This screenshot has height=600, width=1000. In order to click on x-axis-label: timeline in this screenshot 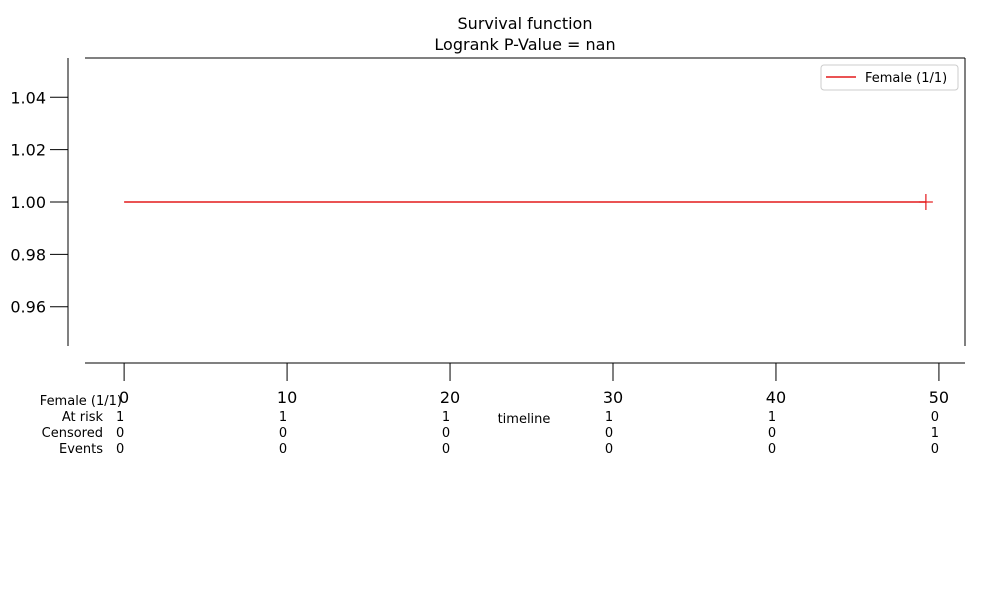, I will do `click(524, 419)`.